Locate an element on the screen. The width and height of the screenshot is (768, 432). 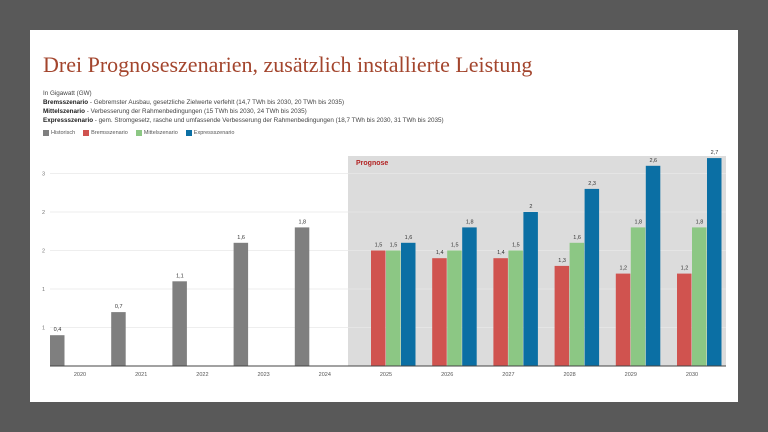
bar-historisch-2024 is located at coordinates (302, 296).